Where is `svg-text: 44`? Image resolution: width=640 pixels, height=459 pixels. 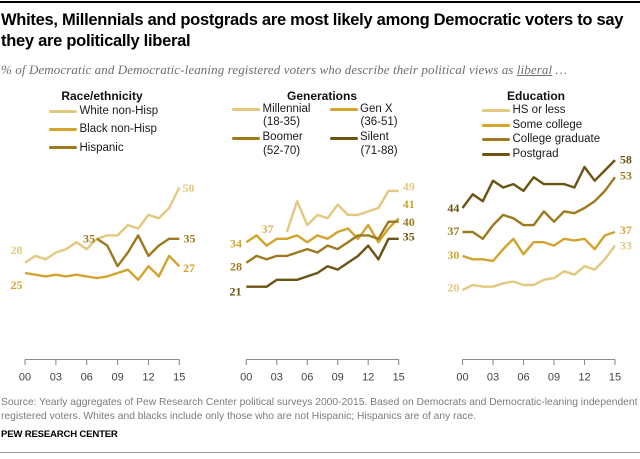 svg-text: 44 is located at coordinates (453, 208).